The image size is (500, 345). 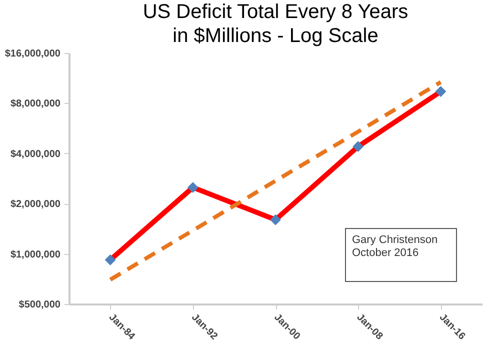 What do you see at coordinates (35, 104) in the screenshot?
I see `y-tick-label: $8,000,000` at bounding box center [35, 104].